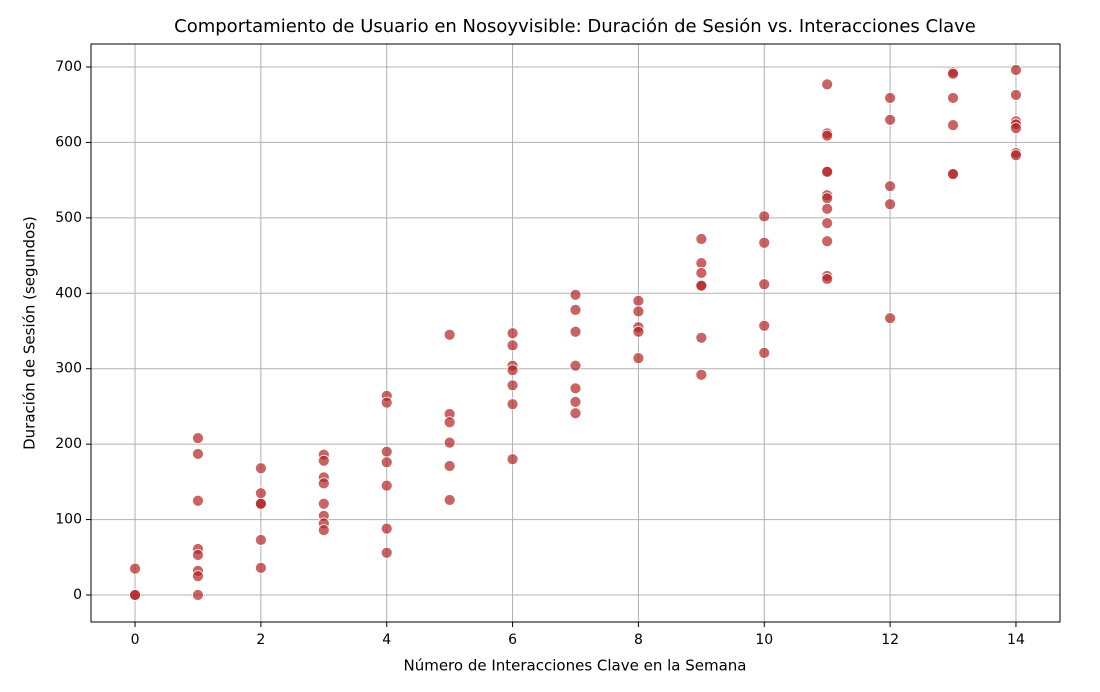 The height and width of the screenshot is (692, 1100). I want to click on y-tick-label: 600, so click(68, 142).